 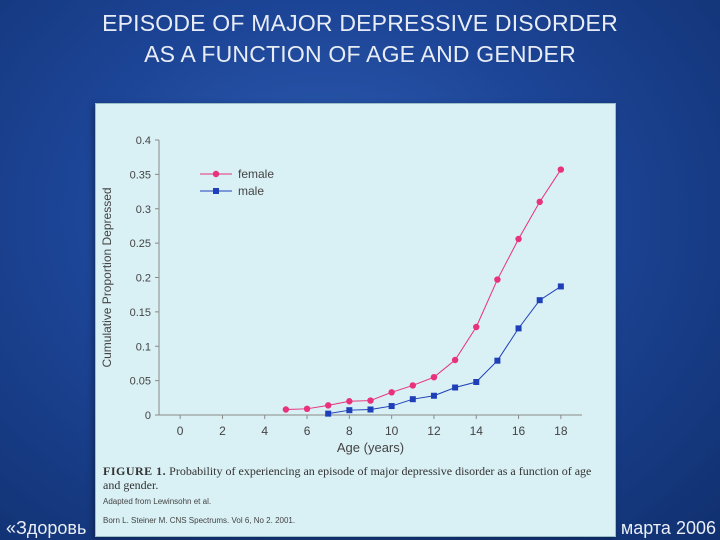 What do you see at coordinates (46, 528) in the screenshot?
I see `footer-left-text: «Здоровь` at bounding box center [46, 528].